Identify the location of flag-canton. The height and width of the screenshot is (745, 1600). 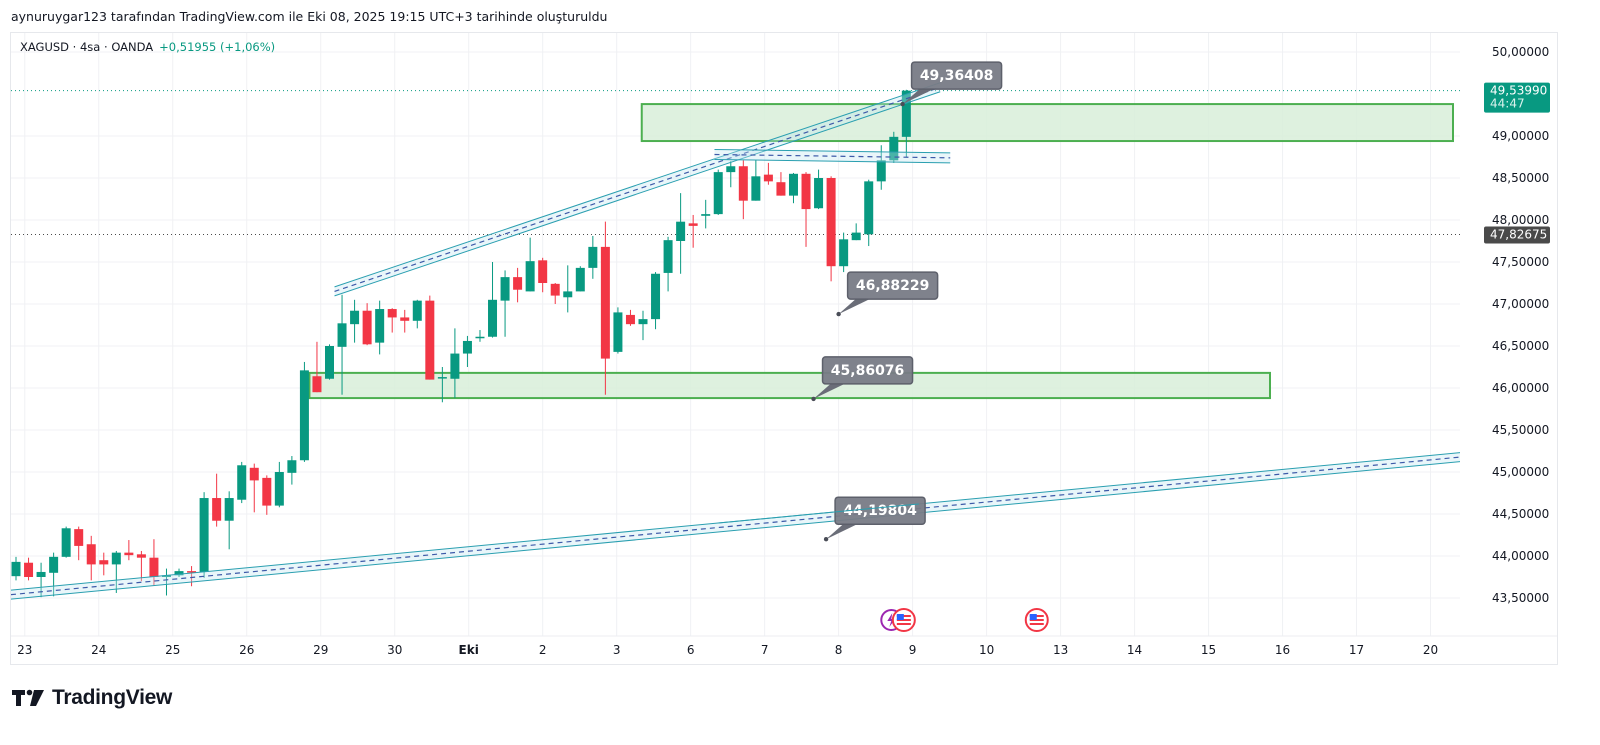
(1033, 617).